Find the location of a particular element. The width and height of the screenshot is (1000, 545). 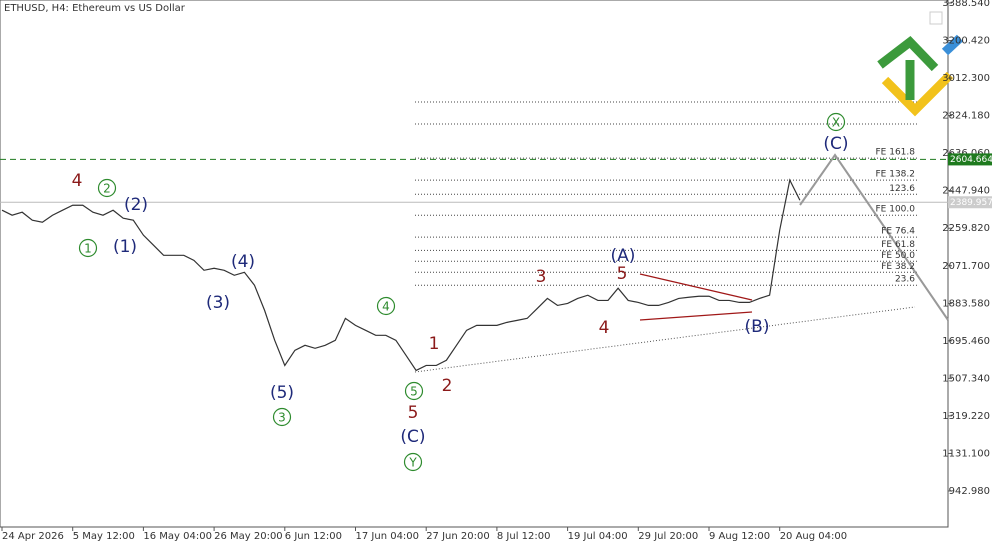

x-tick-label: 24 Apr 2026 is located at coordinates (33, 536).